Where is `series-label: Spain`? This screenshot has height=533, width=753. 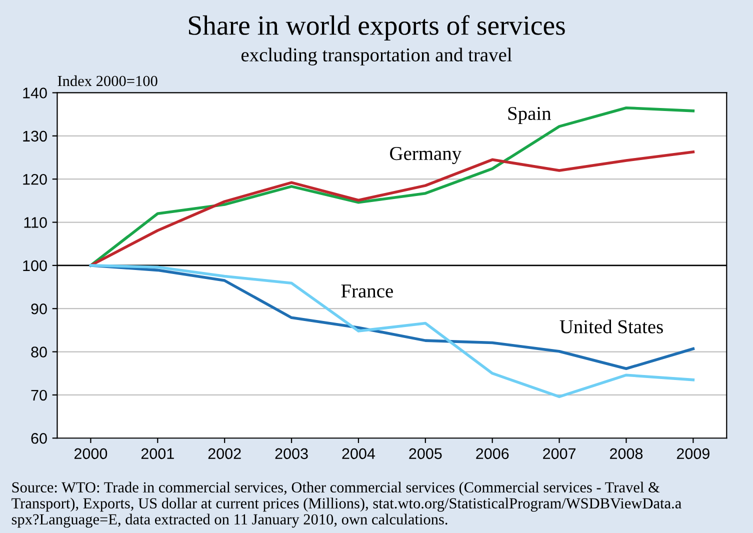
series-label: Spain is located at coordinates (530, 115).